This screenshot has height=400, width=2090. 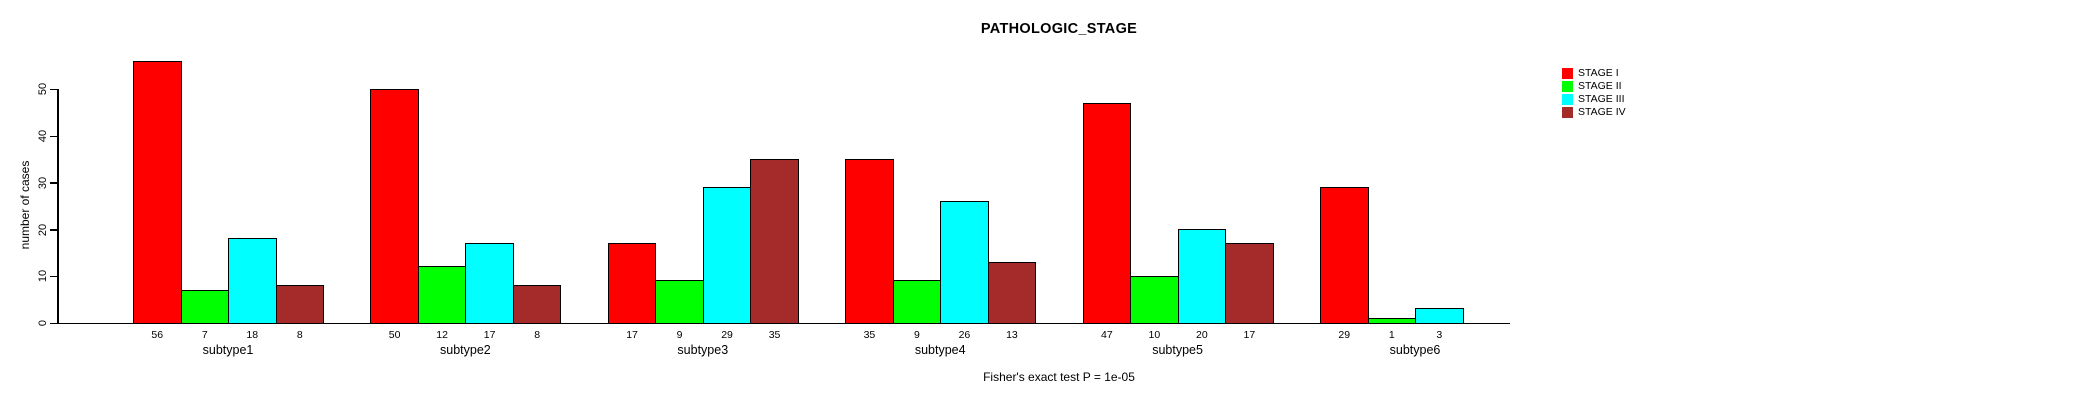 I want to click on category-label-subtype1: subtype1, so click(x=228, y=350).